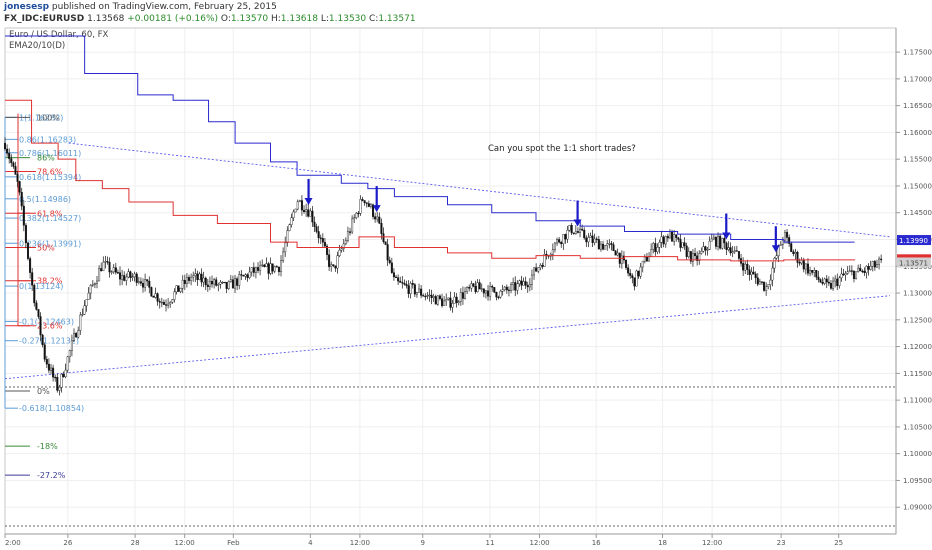  I want to click on price-tag-label: 1.13571, so click(913, 263).